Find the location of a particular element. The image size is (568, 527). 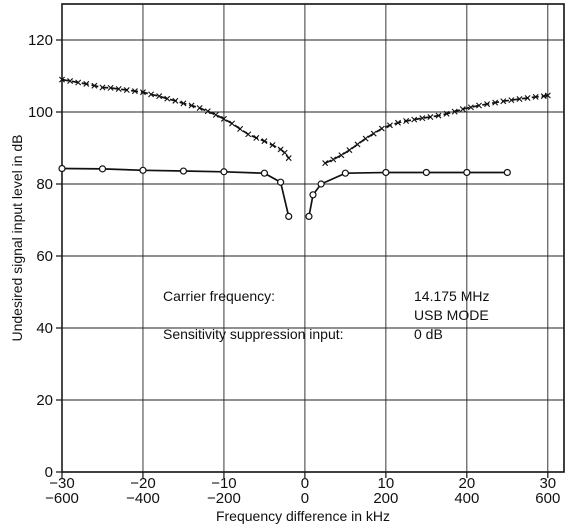

y-tick-label: 0 is located at coordinates (49, 472).